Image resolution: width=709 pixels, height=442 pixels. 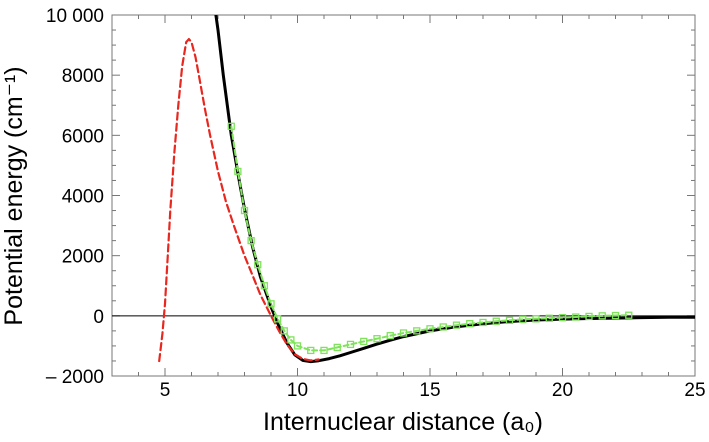 I want to click on y-tick-label: 6000, so click(x=83, y=136).